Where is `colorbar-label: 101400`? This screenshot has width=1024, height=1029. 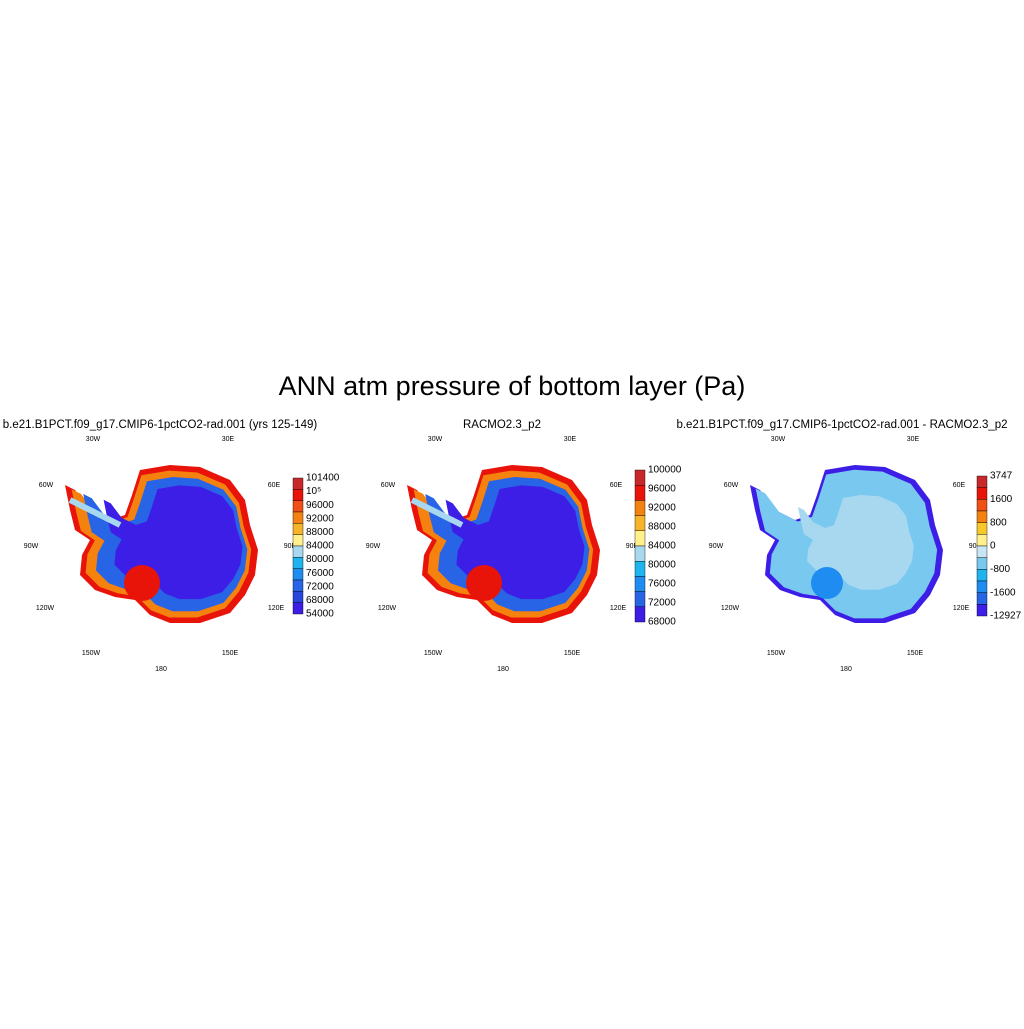
colorbar-label: 101400 is located at coordinates (323, 478).